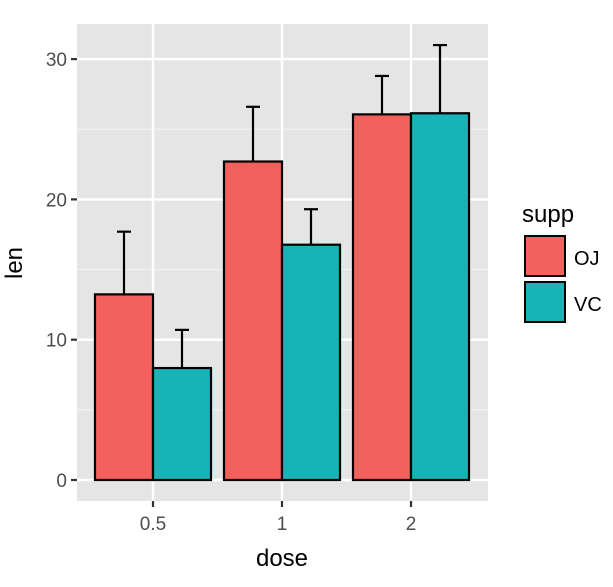  What do you see at coordinates (61, 481) in the screenshot?
I see `y-tick-label: 0` at bounding box center [61, 481].